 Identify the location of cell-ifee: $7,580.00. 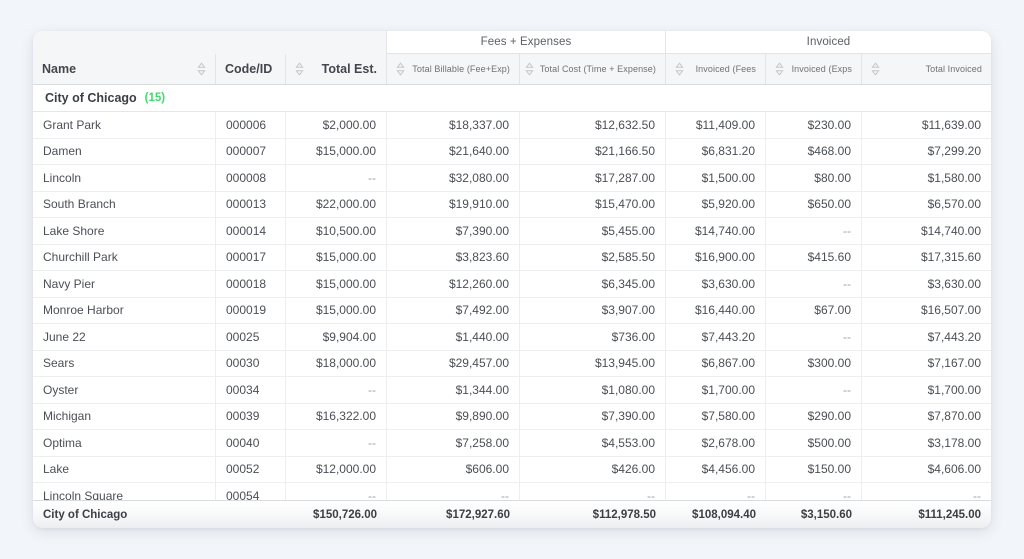
(716, 416).